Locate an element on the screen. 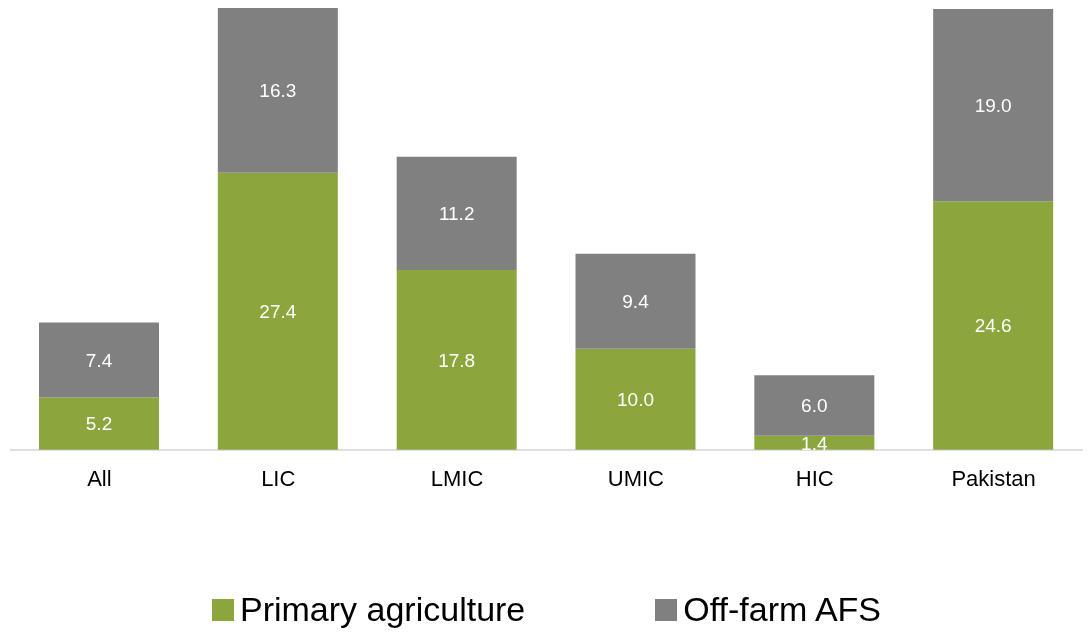 The width and height of the screenshot is (1089, 638). data-label: 10.0 is located at coordinates (635, 400).